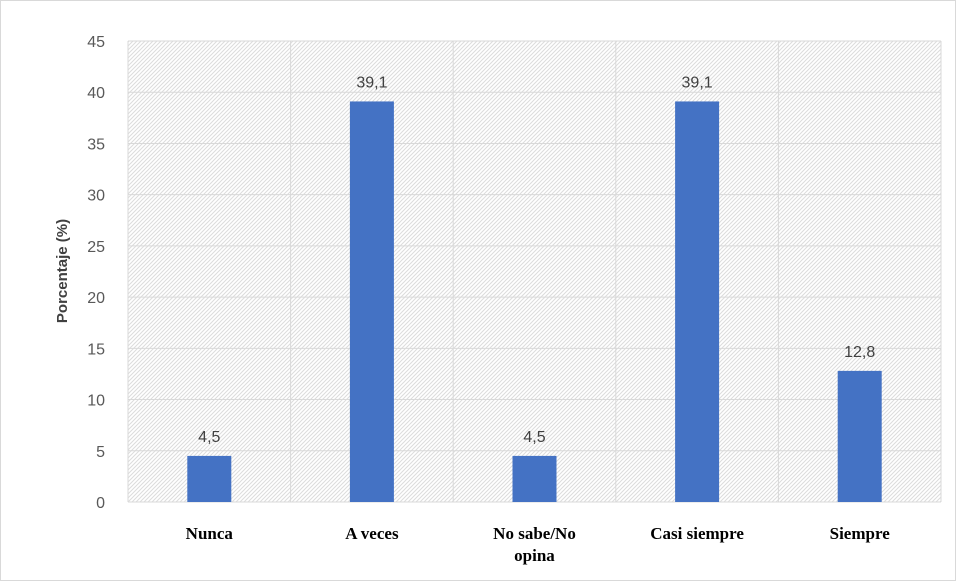  Describe the element at coordinates (96, 401) in the screenshot. I see `y-tick-label: 10` at that location.